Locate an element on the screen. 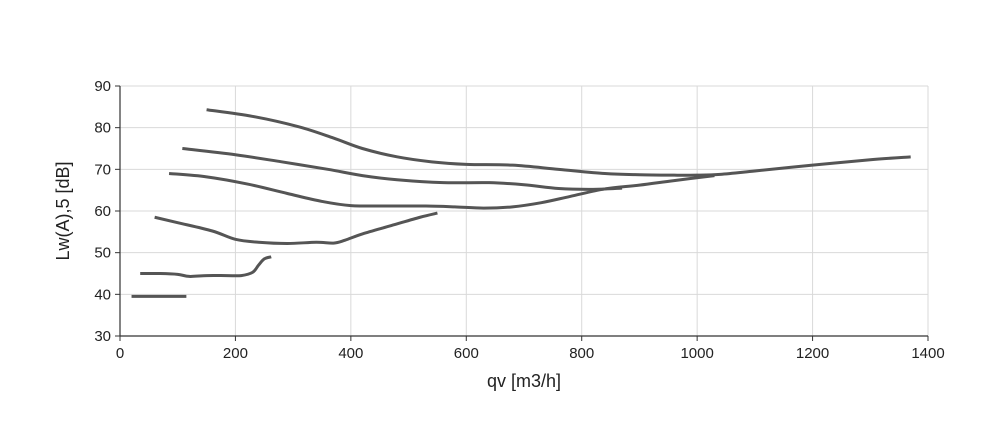  y-tick-label: 90 is located at coordinates (102, 86).